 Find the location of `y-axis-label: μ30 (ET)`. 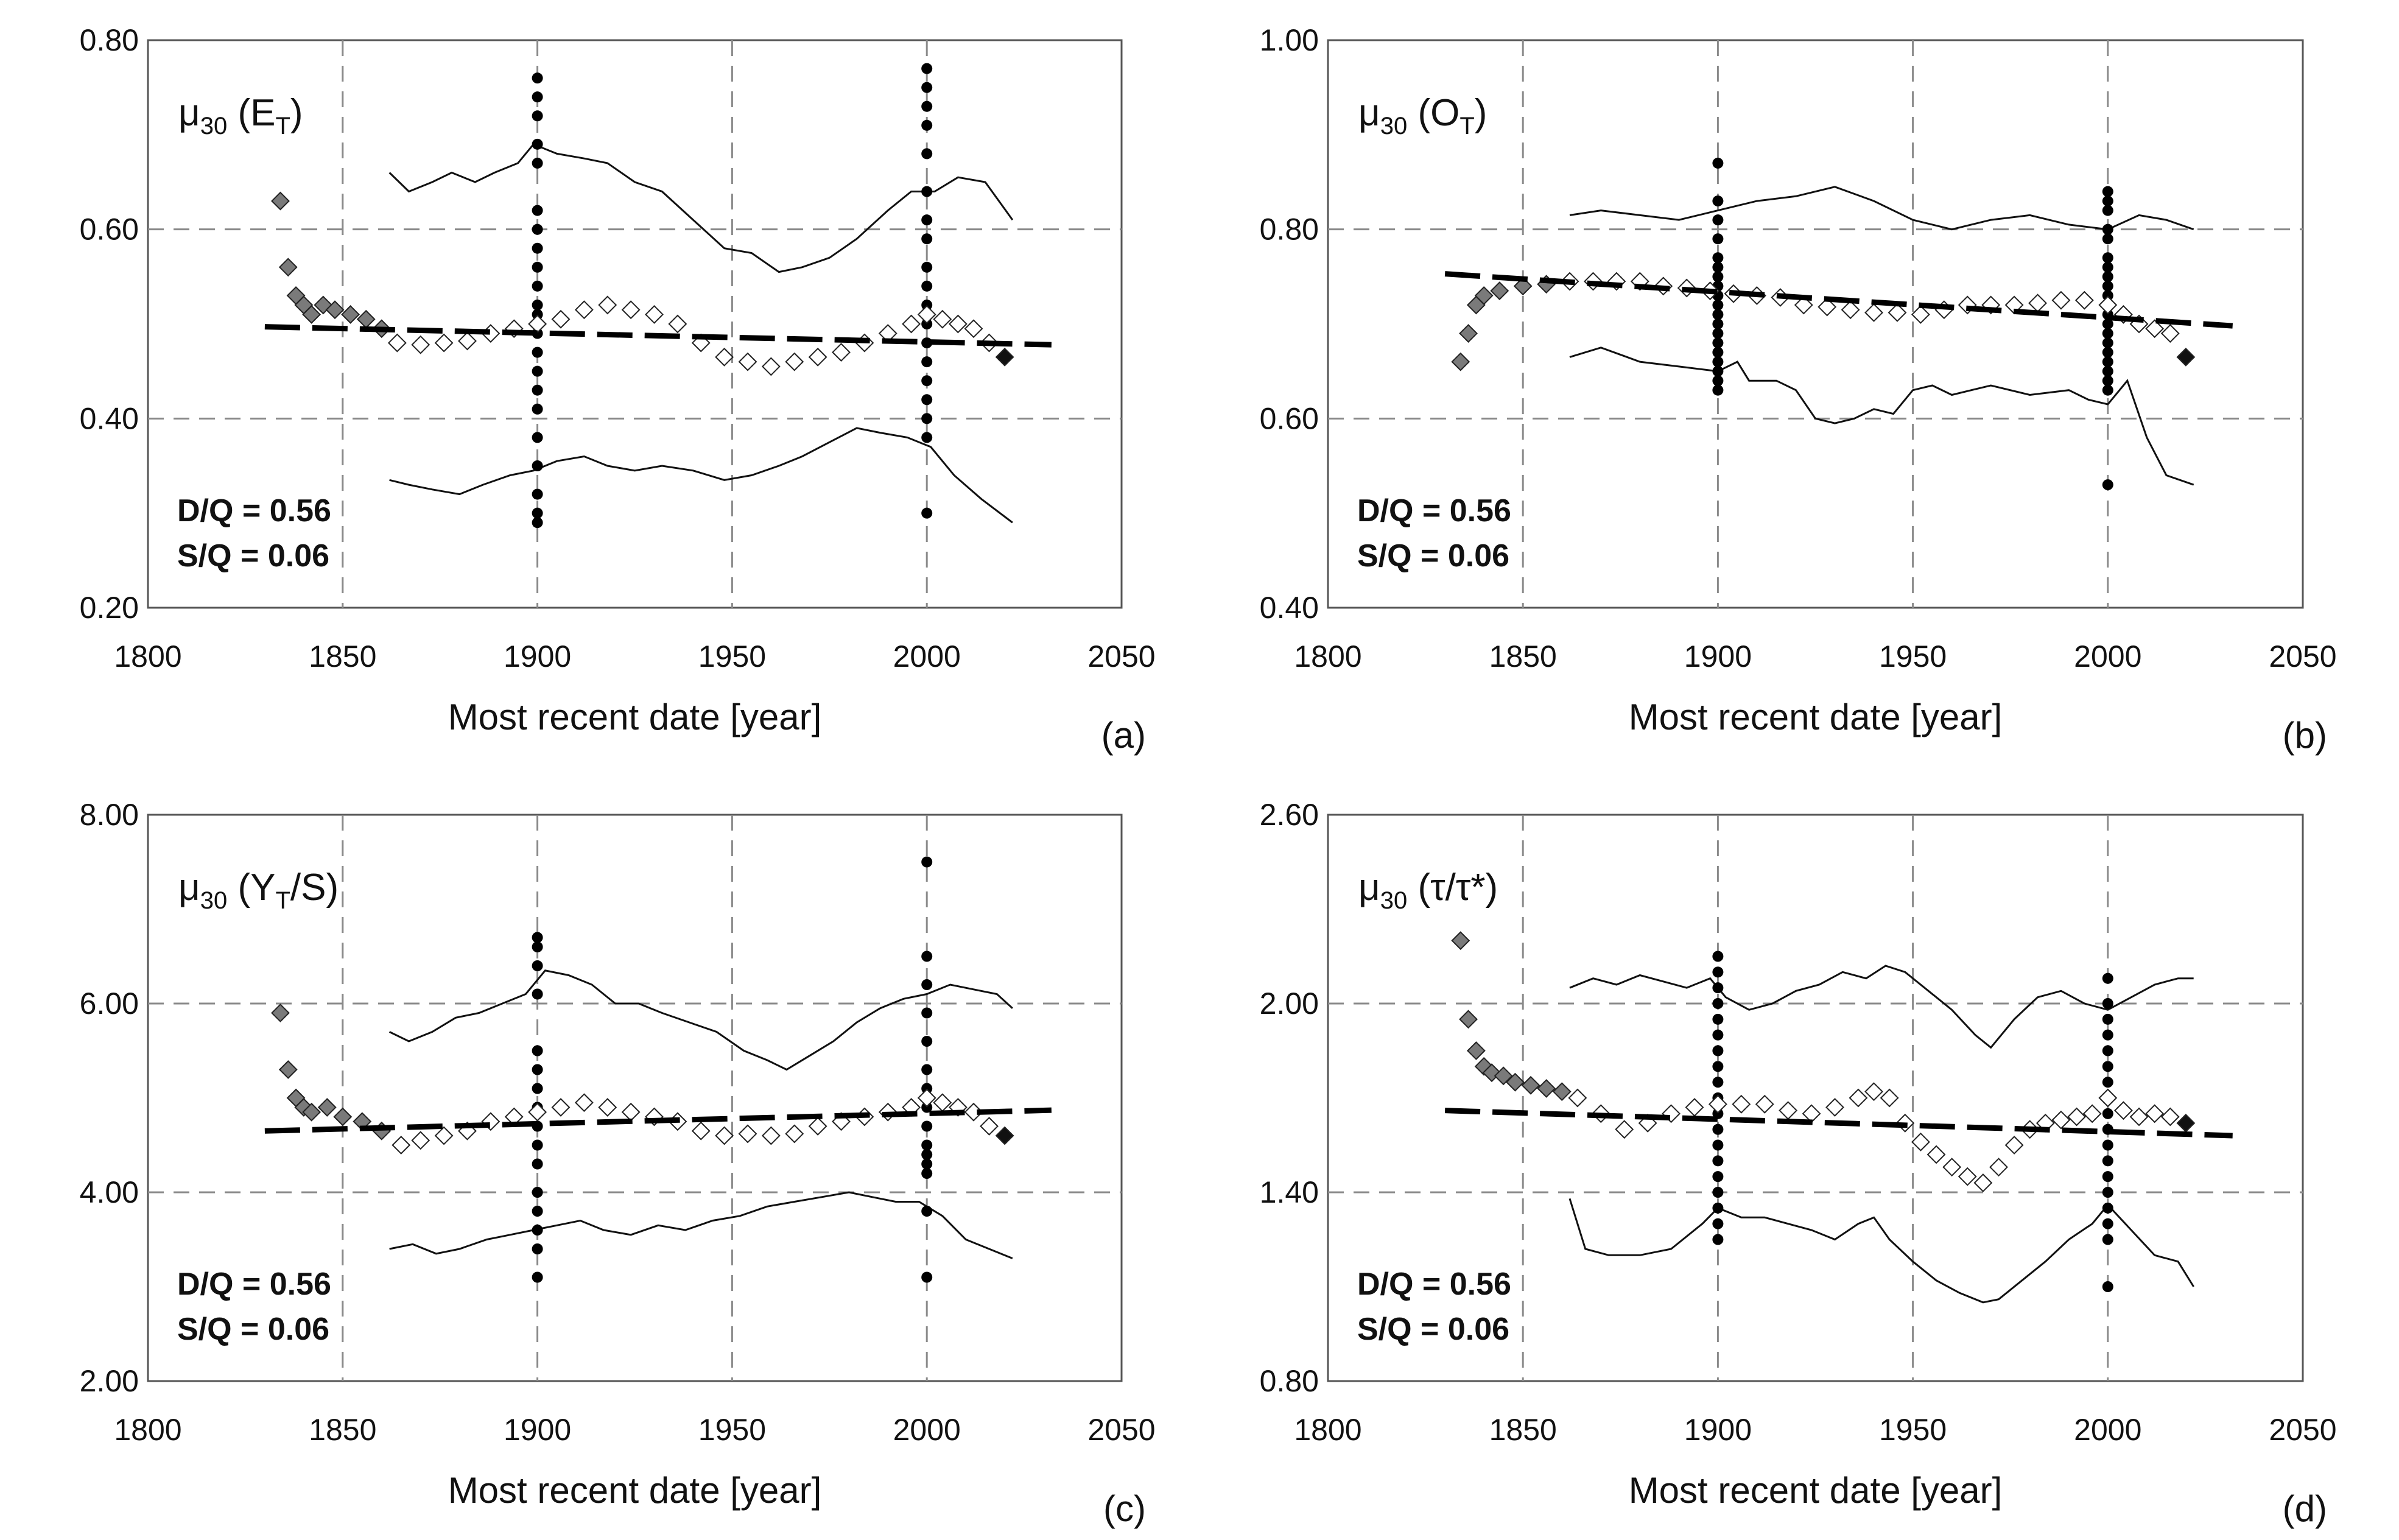

y-axis-label: μ30 (ET) is located at coordinates (240, 115).